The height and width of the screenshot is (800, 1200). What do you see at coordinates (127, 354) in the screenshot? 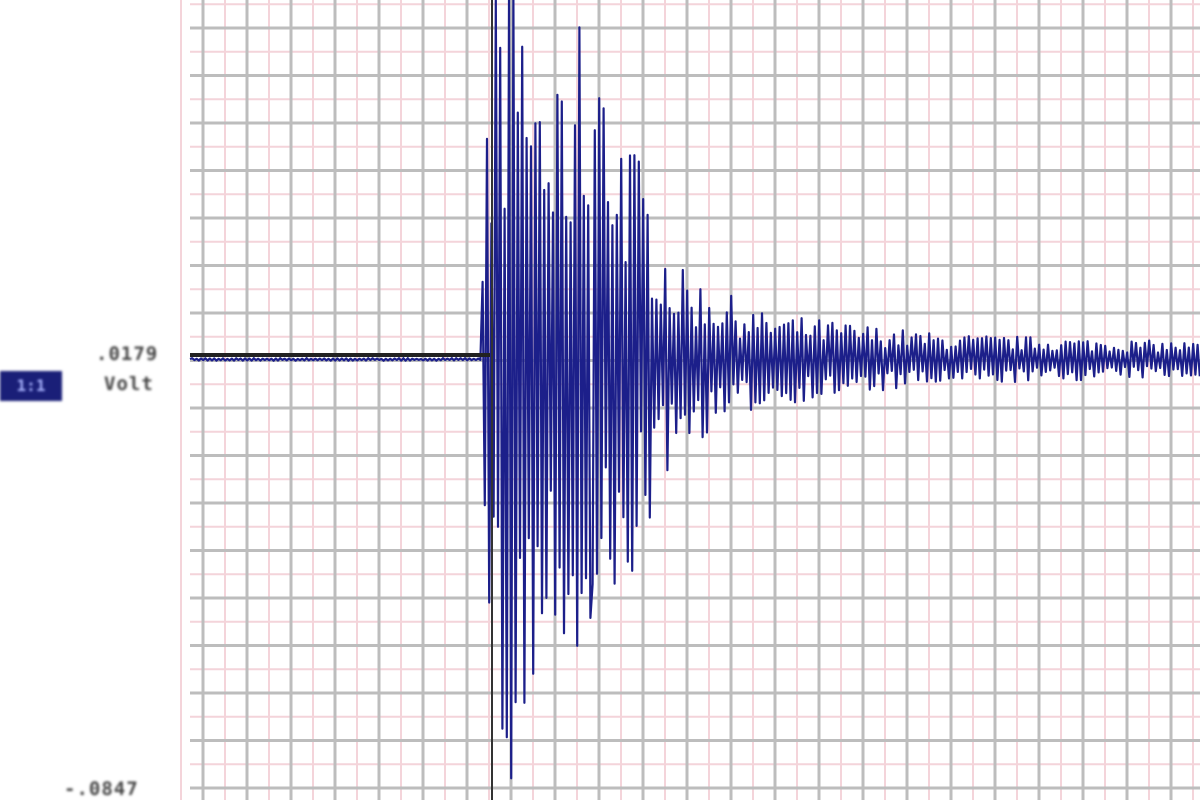
I see `y-tick-label-top: .0179` at bounding box center [127, 354].